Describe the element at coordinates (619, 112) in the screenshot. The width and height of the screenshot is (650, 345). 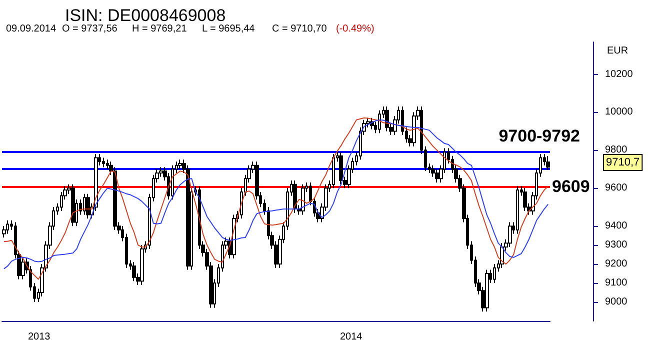
I see `y-tick-label: 10000` at that location.